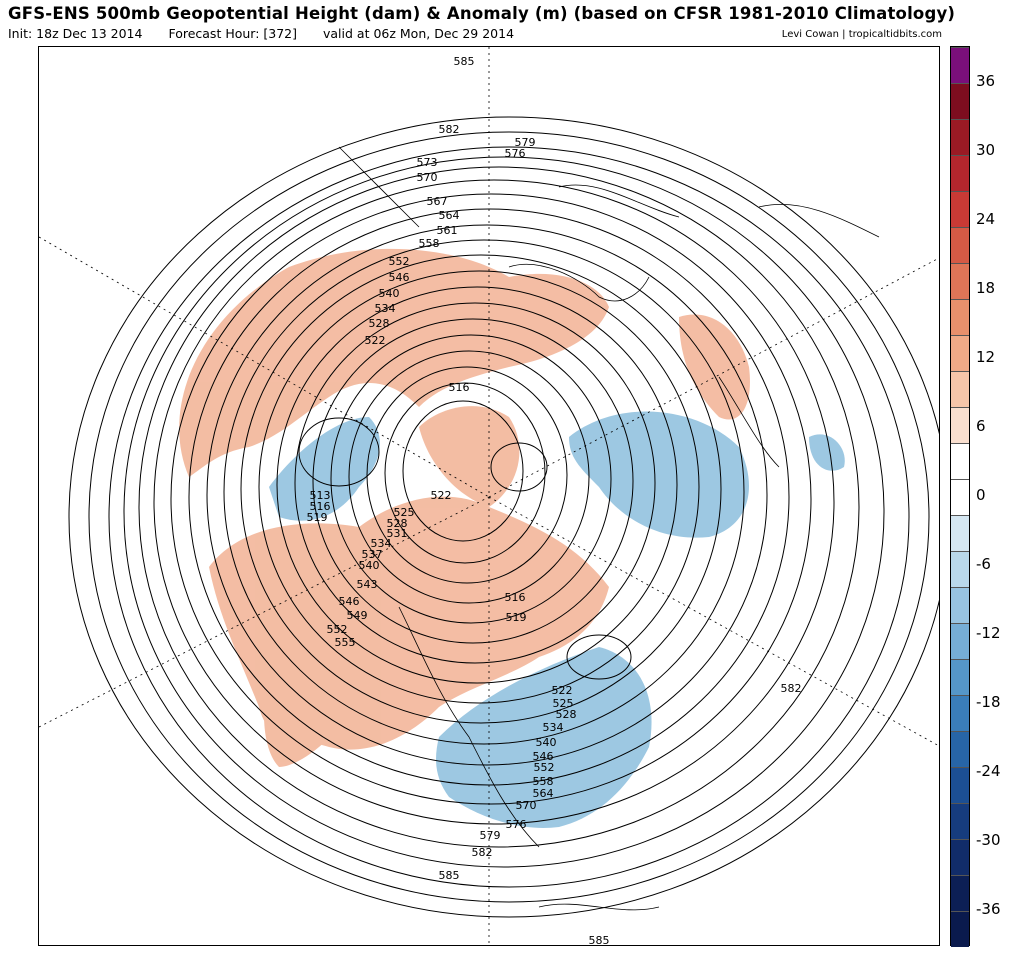 This screenshot has width=1024, height=975. Describe the element at coordinates (981, 495) in the screenshot. I see `colorbar-label: 0` at that location.